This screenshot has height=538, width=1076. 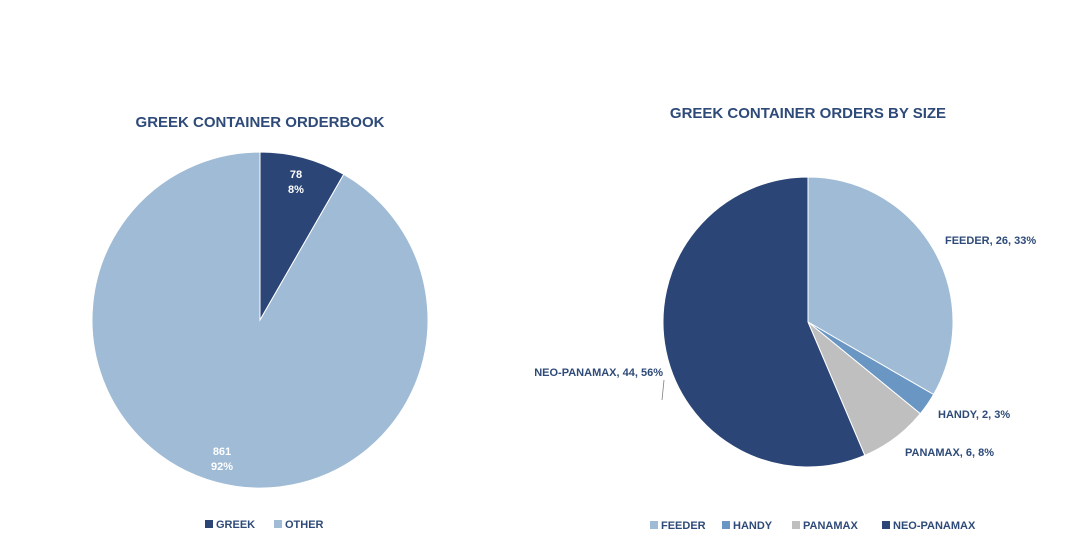 What do you see at coordinates (796, 525) in the screenshot?
I see `legend-swatch-panamax` at bounding box center [796, 525].